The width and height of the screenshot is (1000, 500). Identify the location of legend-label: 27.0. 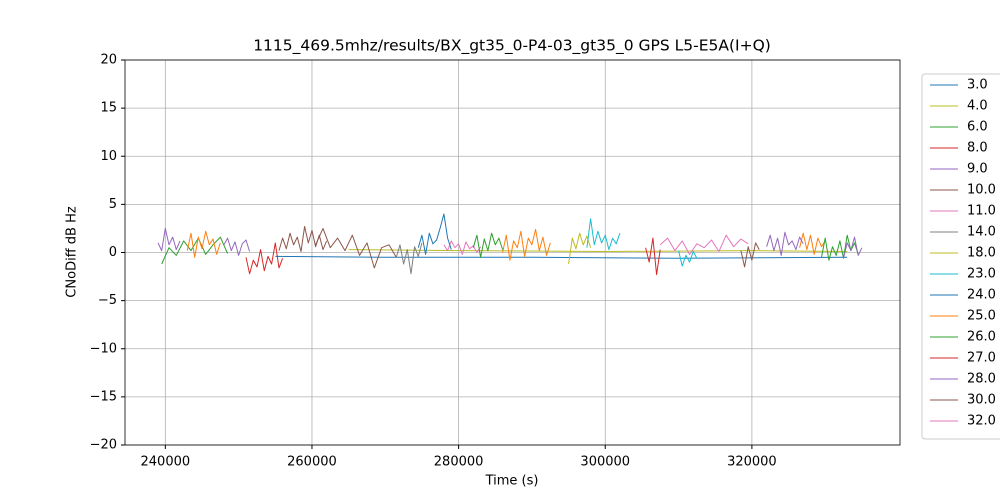
(981, 358).